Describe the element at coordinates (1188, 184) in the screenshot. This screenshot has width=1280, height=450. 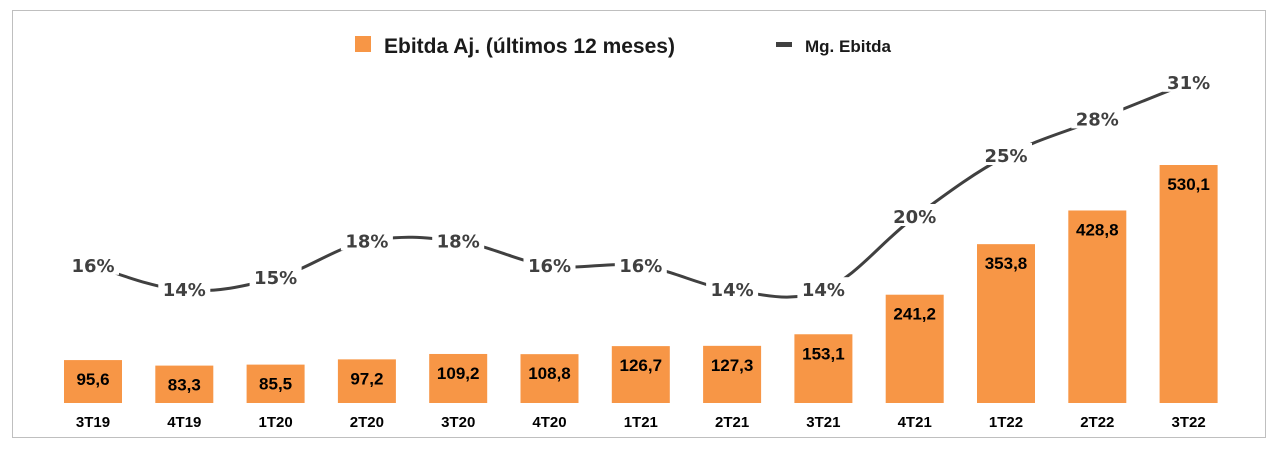
I see `bar-value-label-3t22: 530,1` at that location.